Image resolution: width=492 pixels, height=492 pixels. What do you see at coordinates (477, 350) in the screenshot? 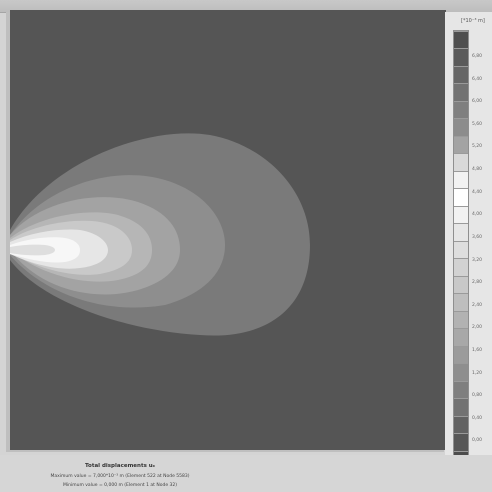
I see `legend-tick-label: 1,60` at bounding box center [477, 350].